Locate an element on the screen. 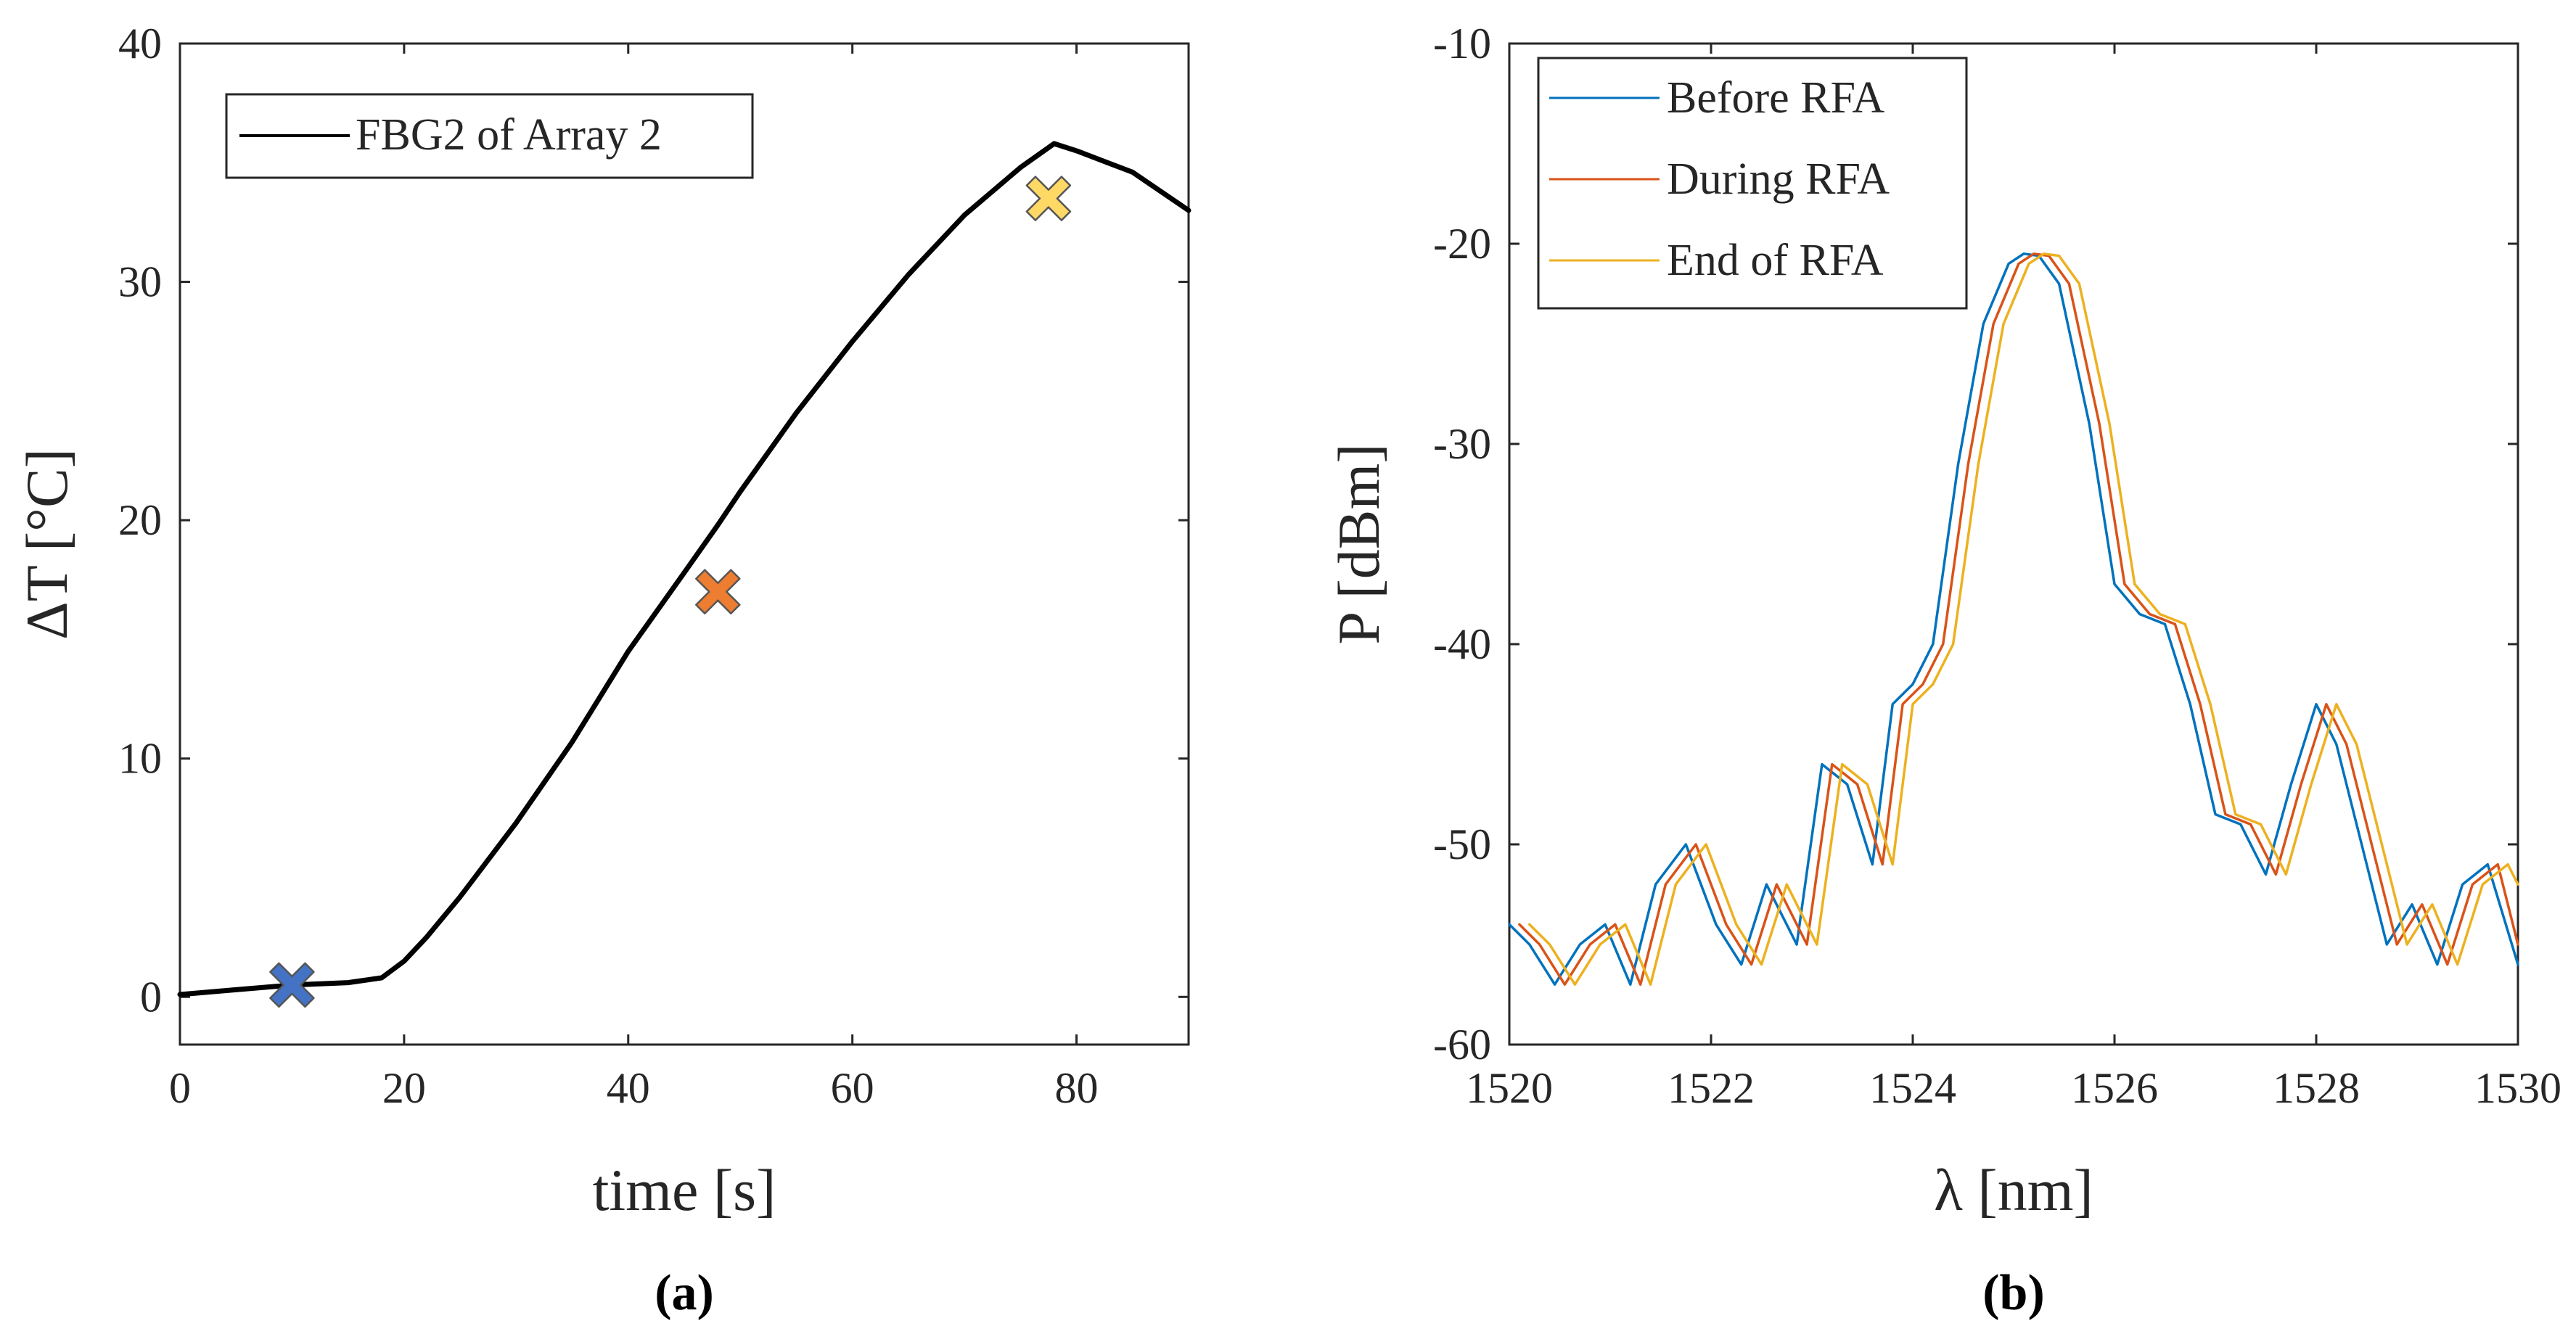 Image resolution: width=2576 pixels, height=1334 pixels. panel-a-ytick-label: 40 is located at coordinates (140, 43).